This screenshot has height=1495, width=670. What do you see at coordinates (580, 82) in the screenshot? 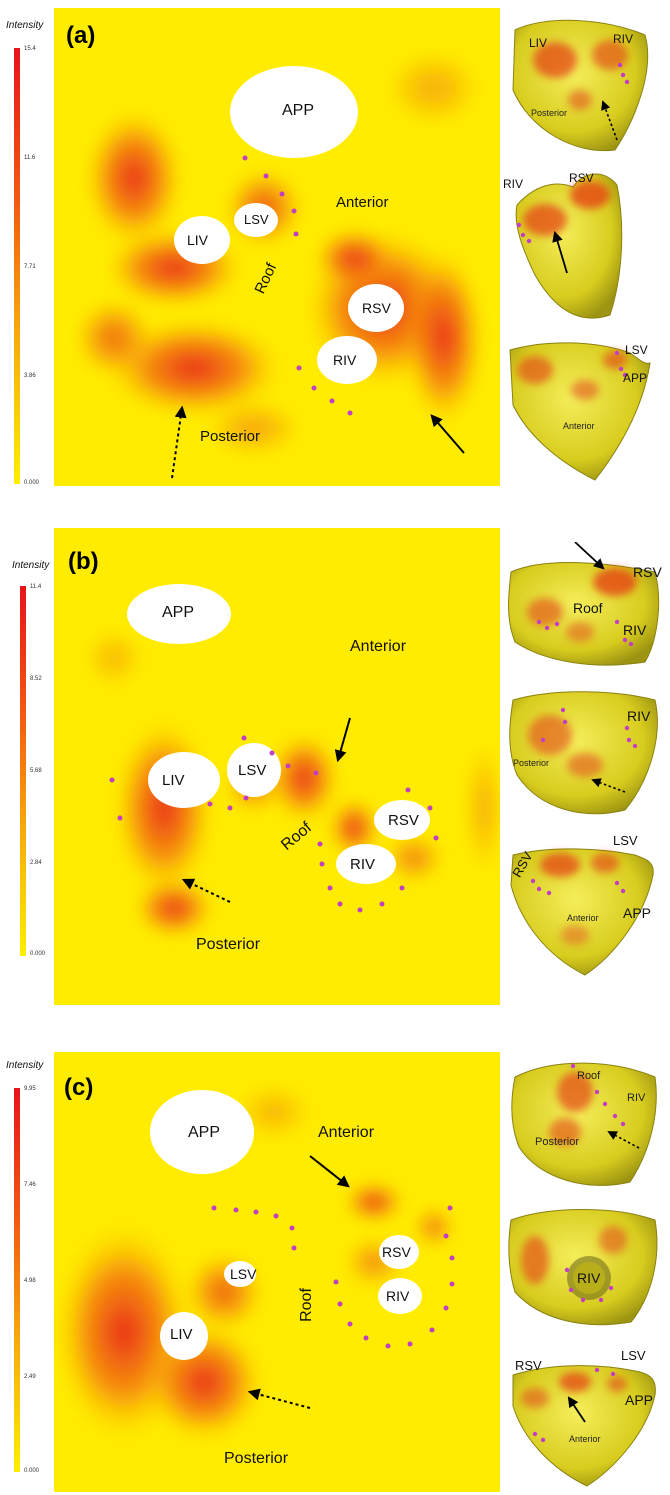
I see `thumbnail-view: LIV RIV Posterior` at bounding box center [580, 82].